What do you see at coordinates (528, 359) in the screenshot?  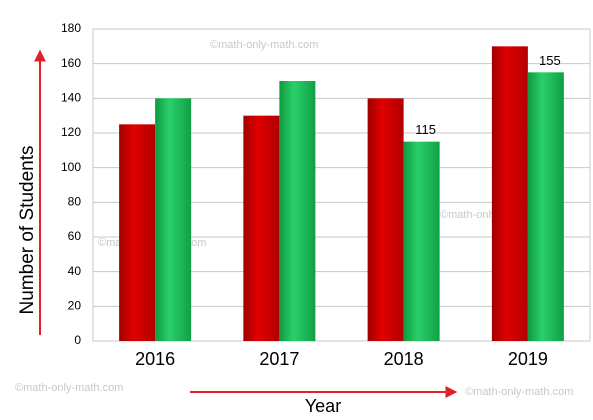 I see `x-tick-label: 2019` at bounding box center [528, 359].